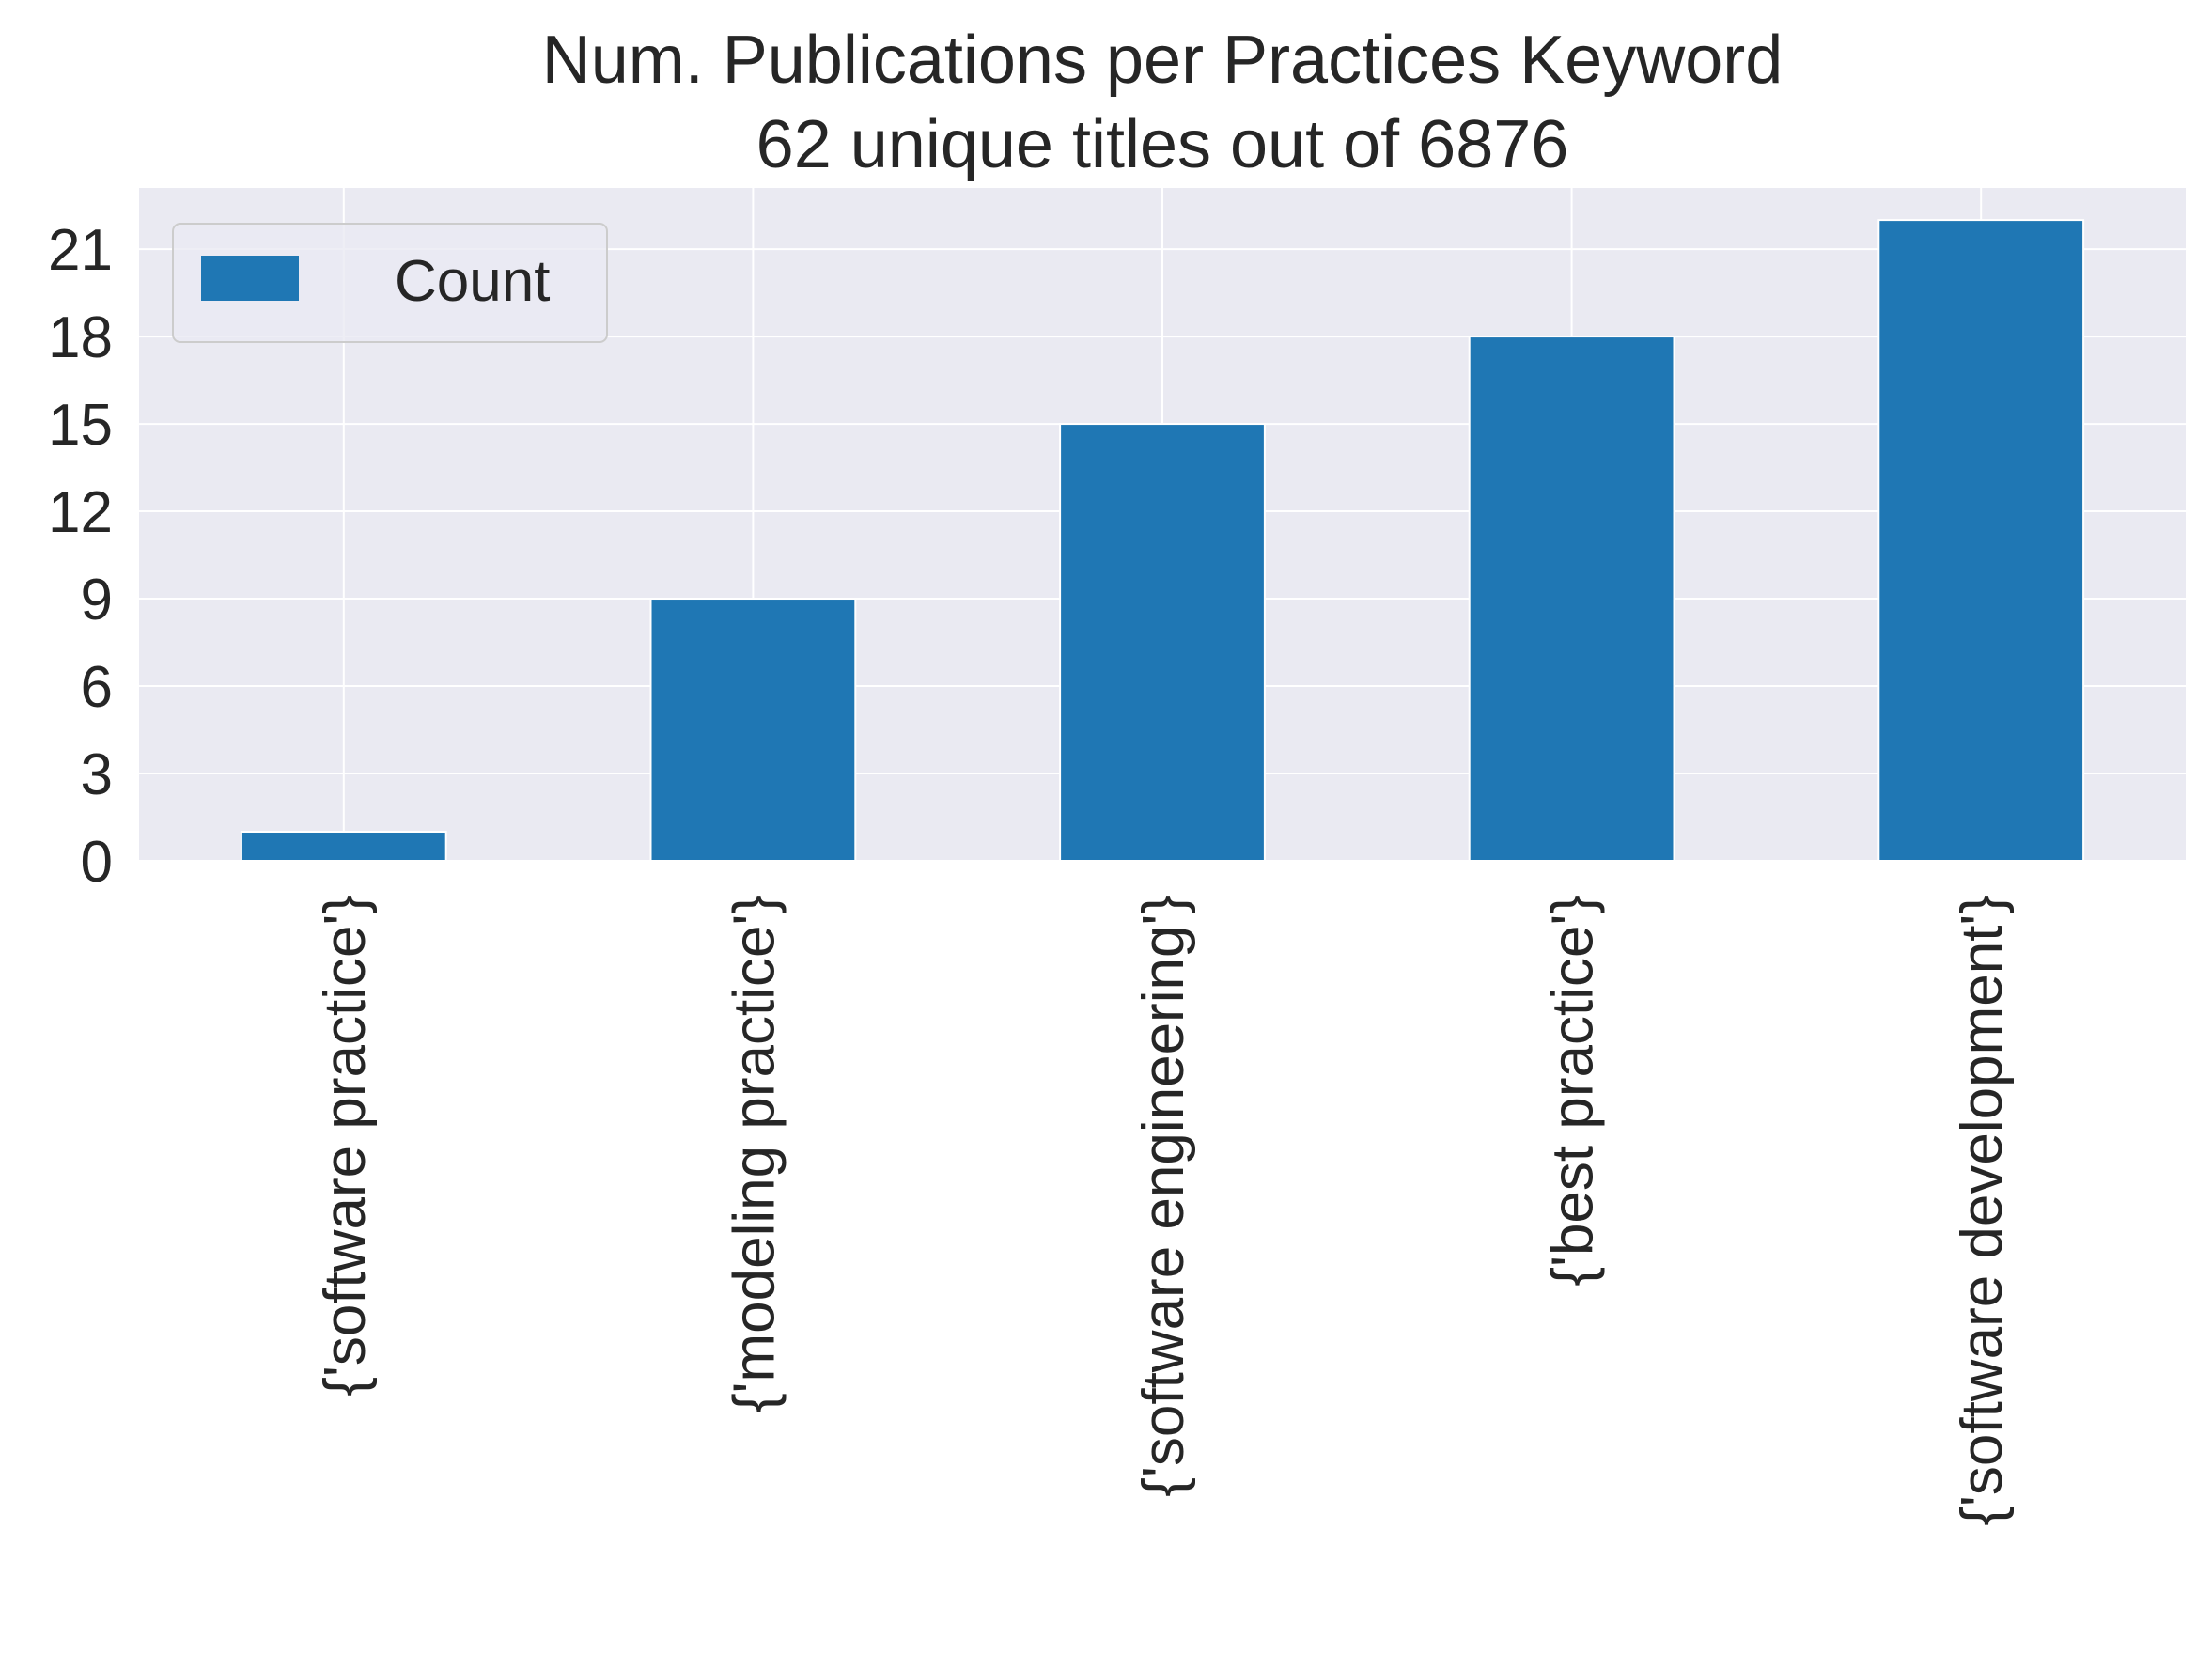 This screenshot has width=2212, height=1670. I want to click on y-tick-label: 9, so click(97, 600).